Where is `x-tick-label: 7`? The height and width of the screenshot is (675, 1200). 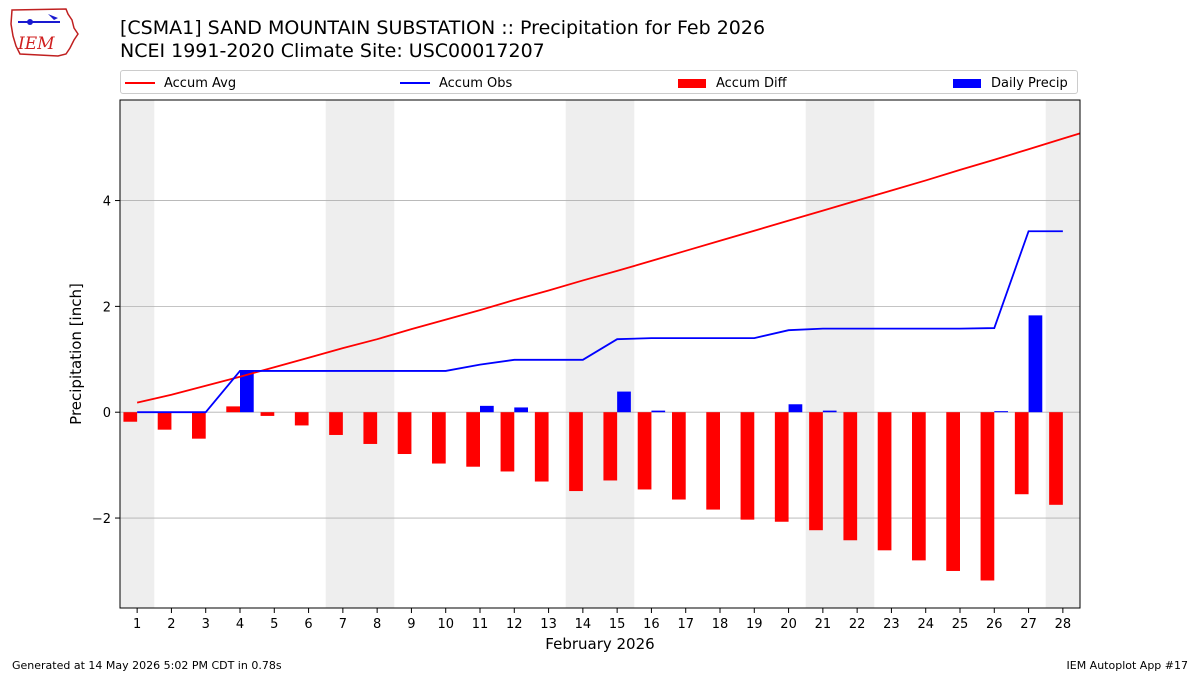 x-tick-label: 7 is located at coordinates (343, 624).